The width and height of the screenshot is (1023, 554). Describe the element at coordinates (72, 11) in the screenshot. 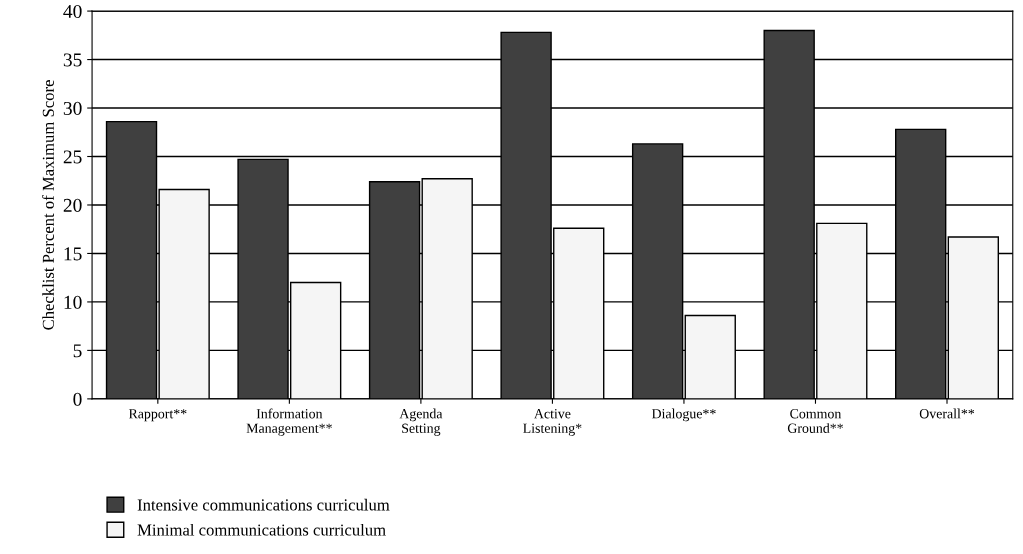

I see `y-tick-label: 40` at that location.